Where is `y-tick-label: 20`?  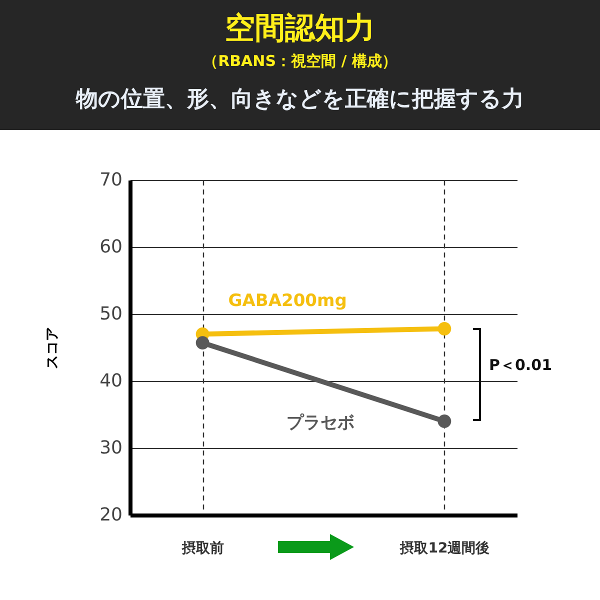
y-tick-label: 20 is located at coordinates (111, 515).